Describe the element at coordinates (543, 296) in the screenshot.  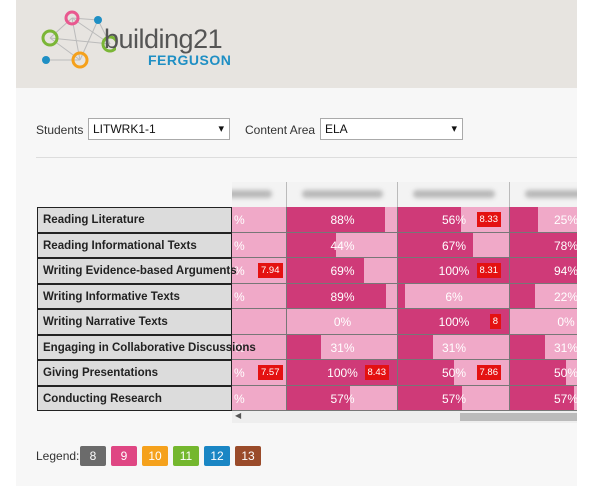
I see `cell: 22%` at that location.